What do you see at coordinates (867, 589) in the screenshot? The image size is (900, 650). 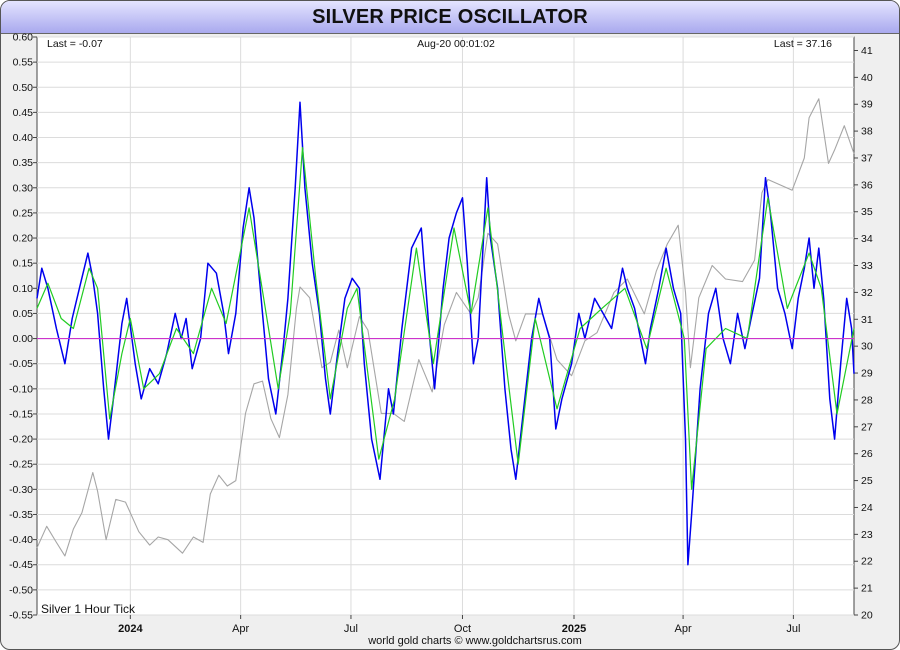 I see `right-tick-label: 21` at bounding box center [867, 589].